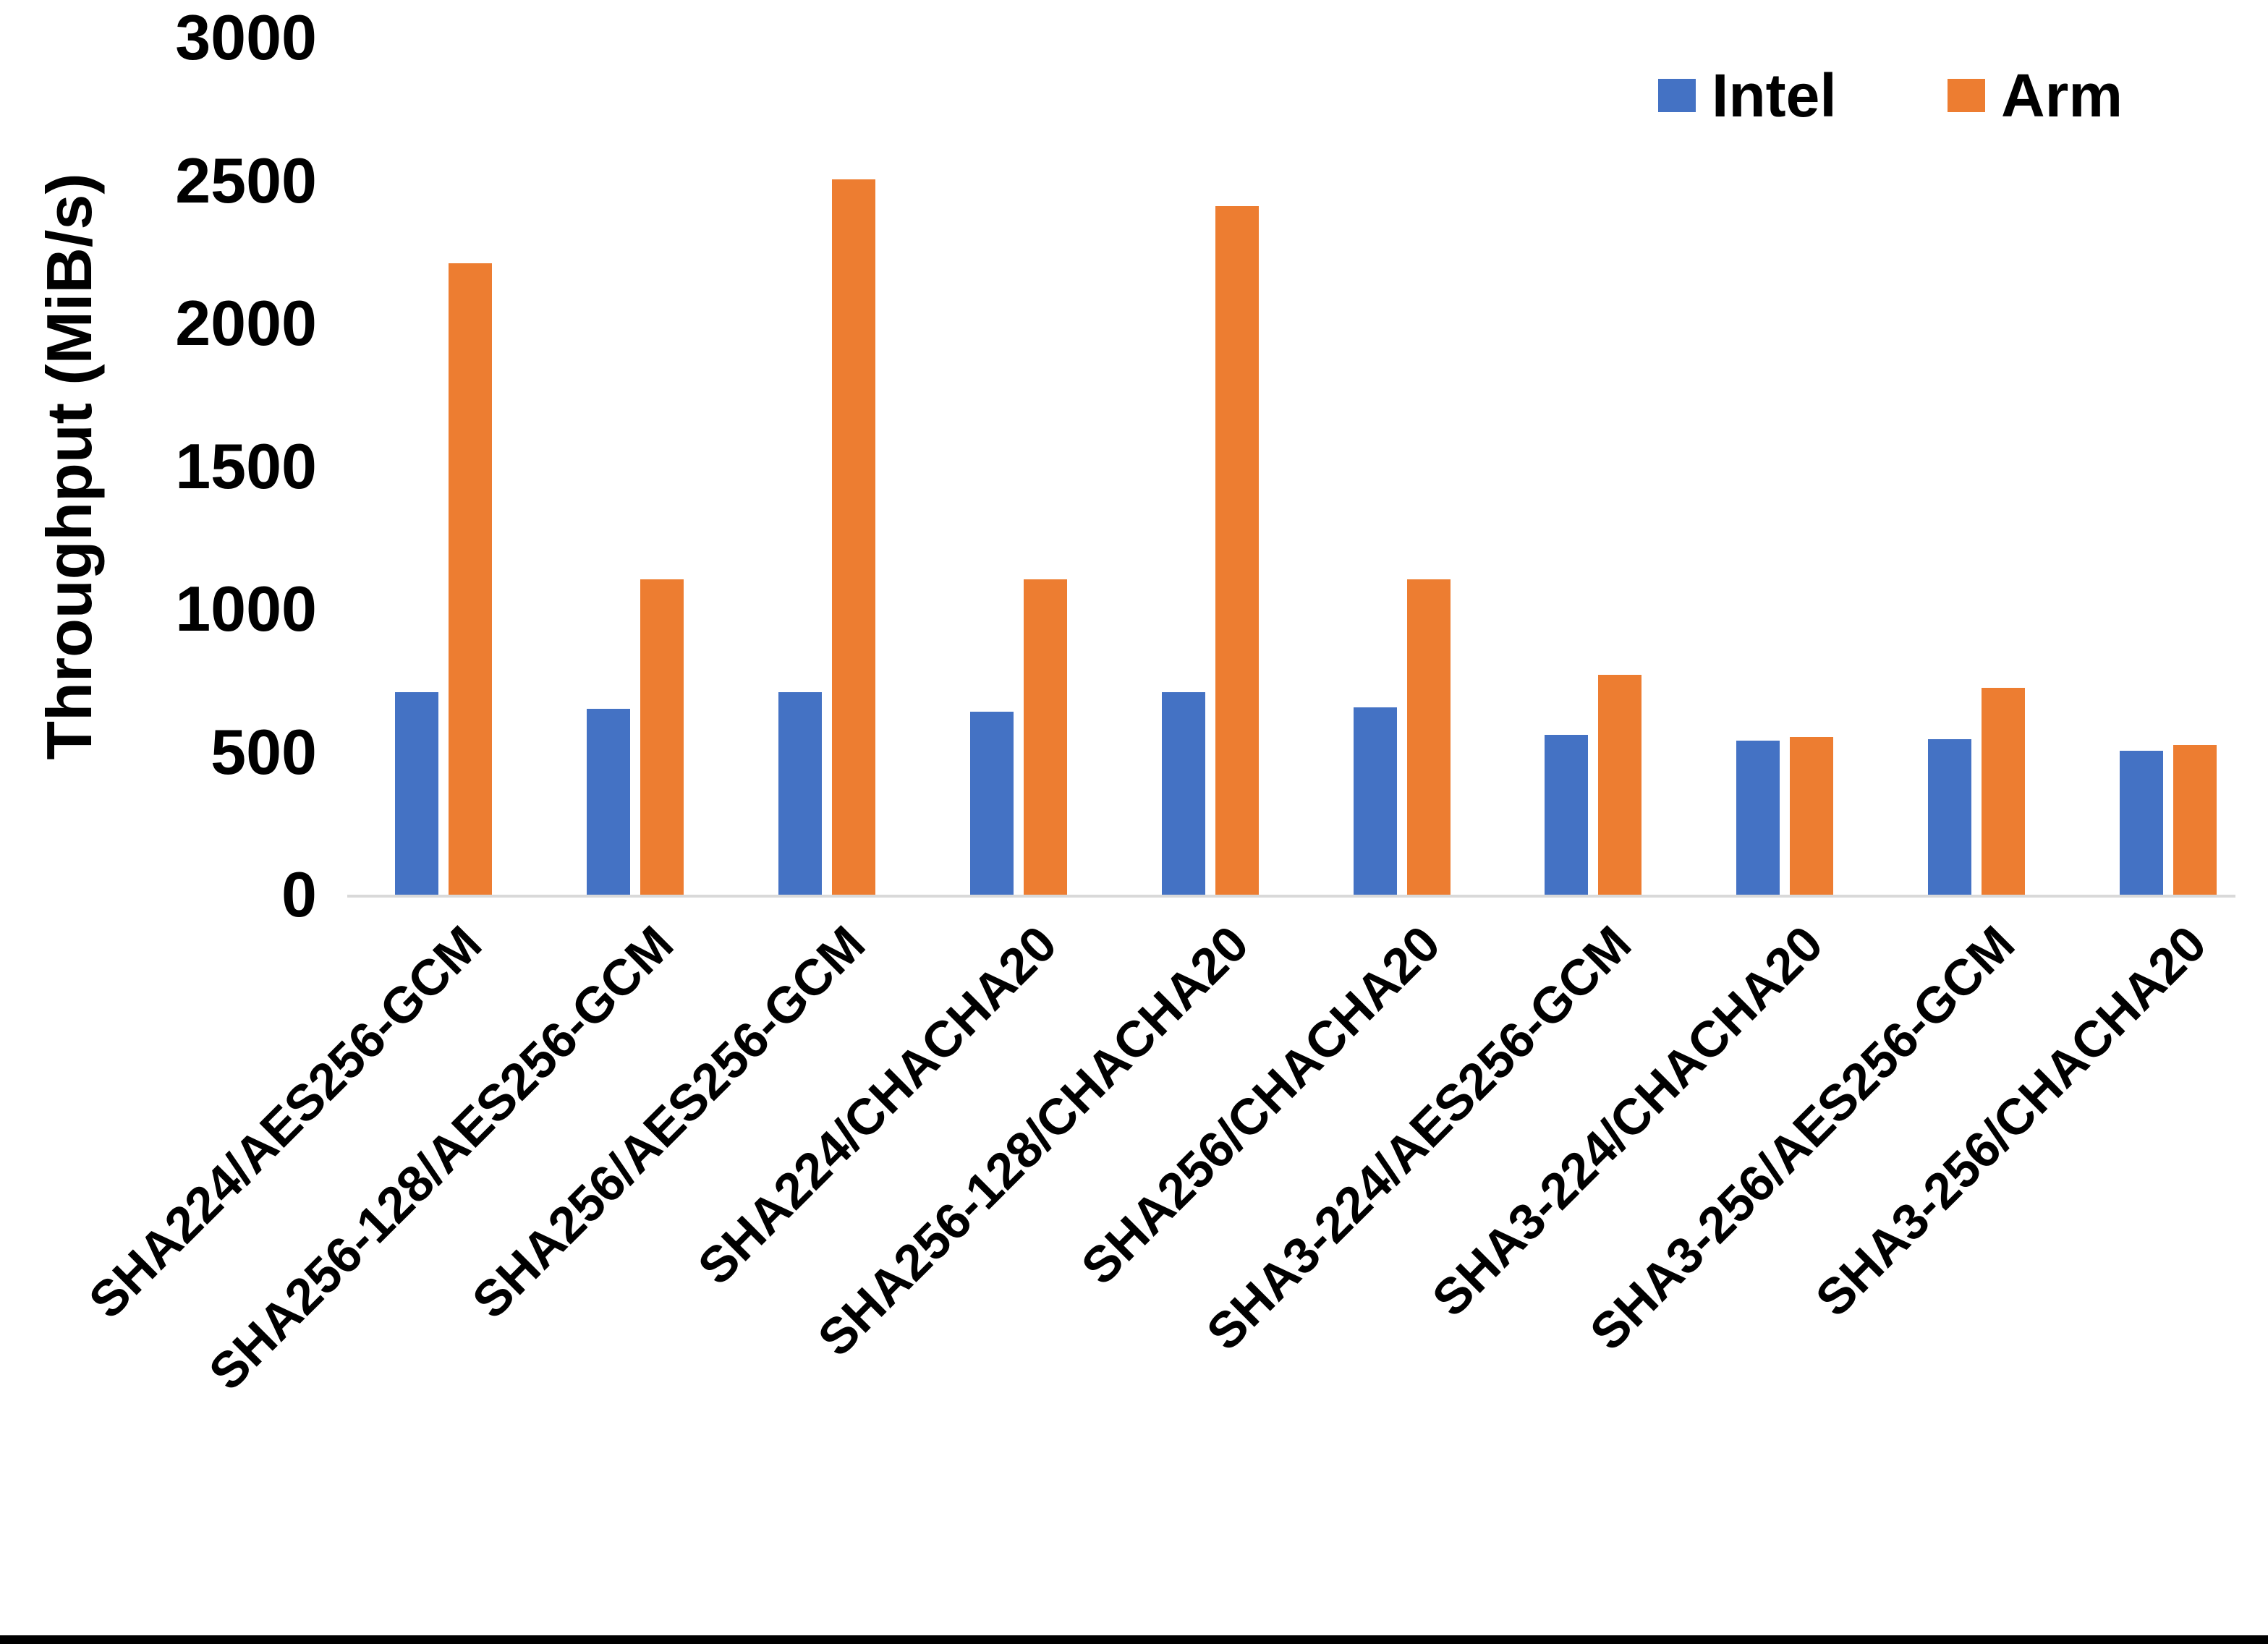 The height and width of the screenshot is (1644, 2268). I want to click on y-tick-label: 3000, so click(246, 37).